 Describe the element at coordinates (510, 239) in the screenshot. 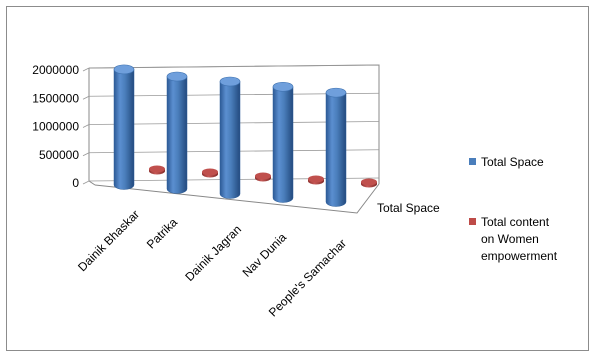

I see `legend-label-women-empowerment-line: on Women` at that location.